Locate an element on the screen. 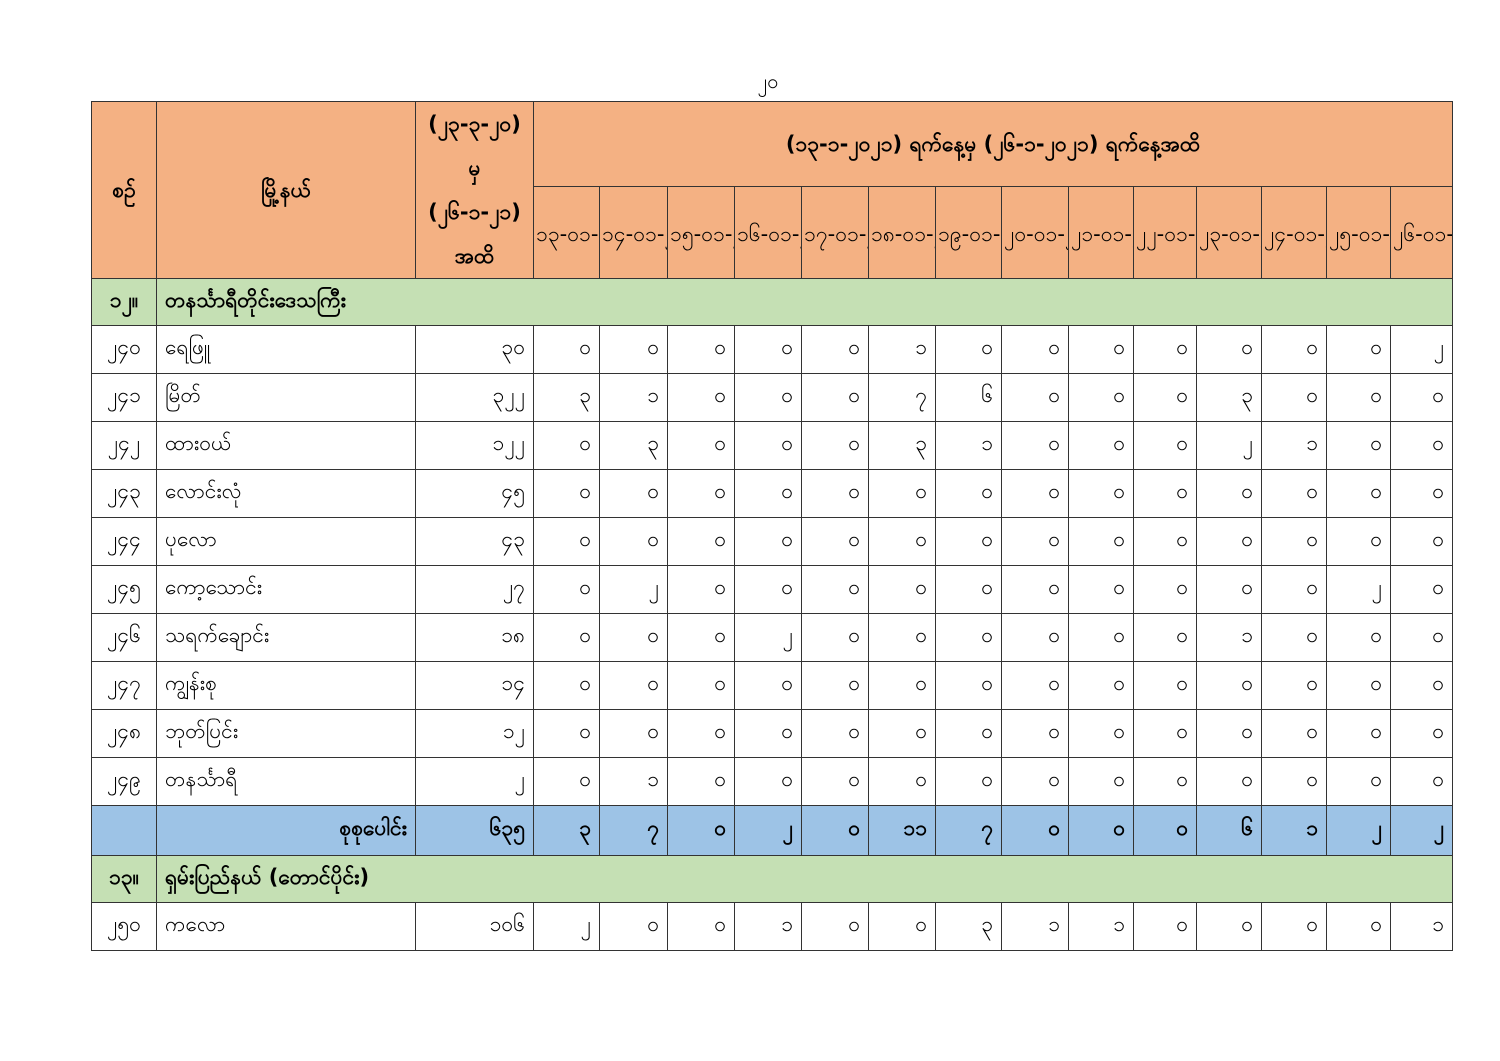  date-header: ၁၃-၀၁-၂၁ is located at coordinates (566, 232).